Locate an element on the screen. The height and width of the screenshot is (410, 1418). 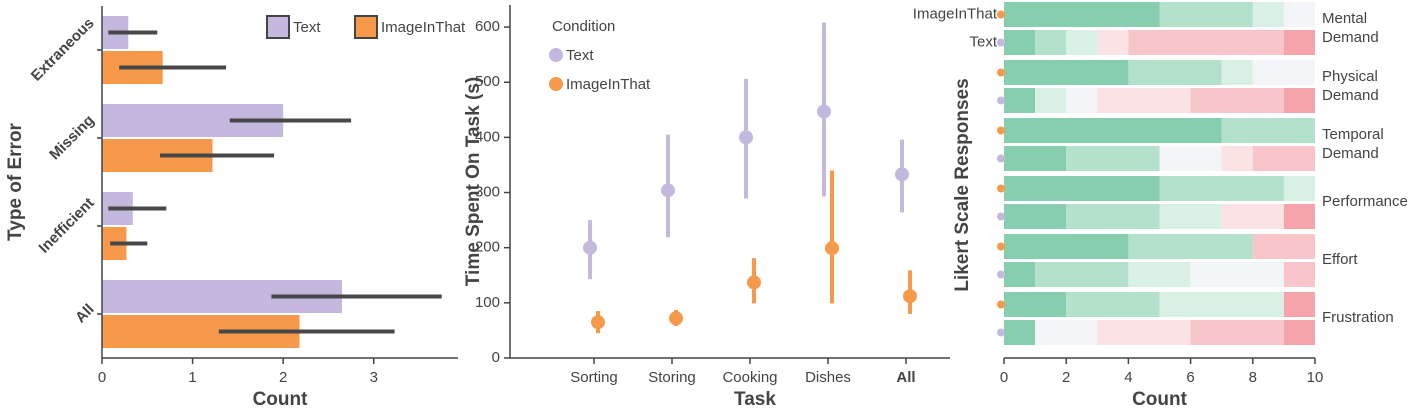
group-label: Effort is located at coordinates (1340, 260).